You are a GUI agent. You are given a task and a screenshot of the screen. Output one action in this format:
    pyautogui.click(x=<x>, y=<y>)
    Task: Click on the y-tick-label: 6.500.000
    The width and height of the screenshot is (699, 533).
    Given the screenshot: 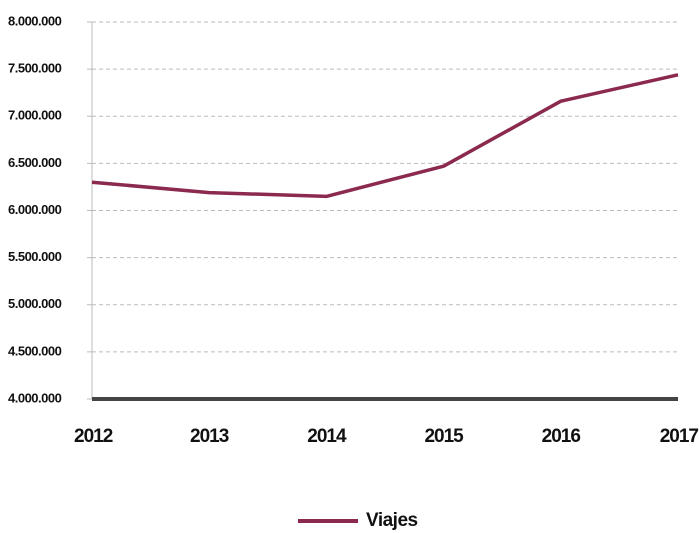 What is the action you would take?
    pyautogui.click(x=35, y=162)
    